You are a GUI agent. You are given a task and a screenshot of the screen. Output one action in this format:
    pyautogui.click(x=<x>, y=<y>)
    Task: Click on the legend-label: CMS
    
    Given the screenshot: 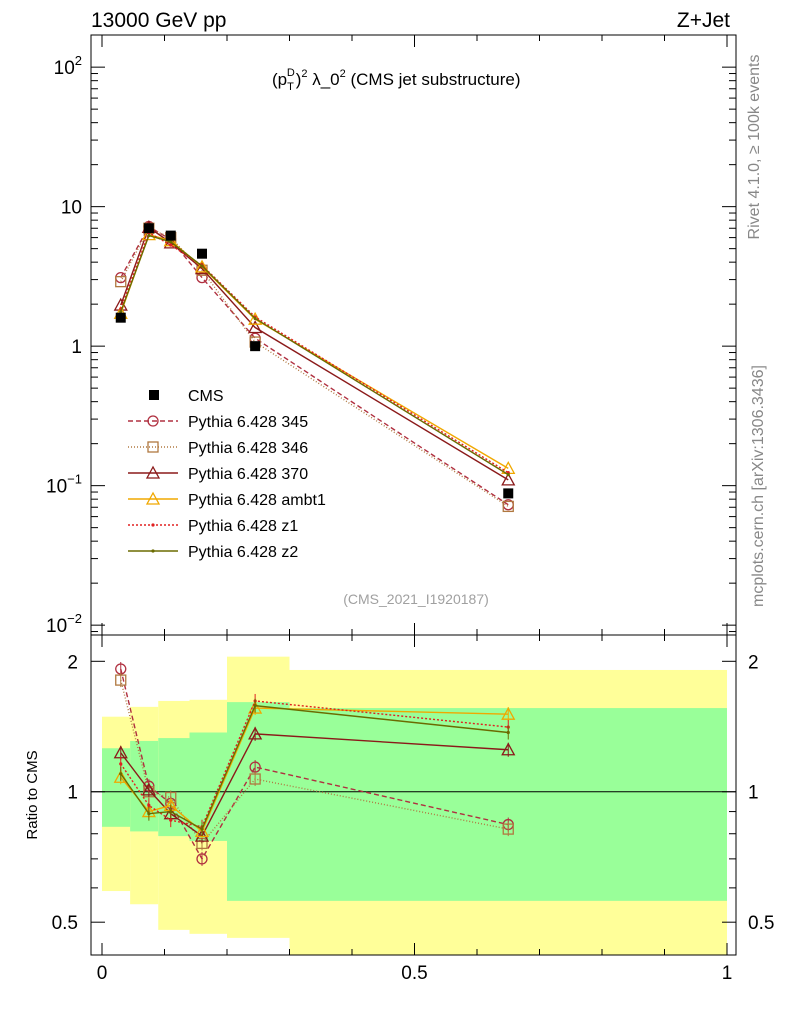 What is the action you would take?
    pyautogui.click(x=206, y=396)
    